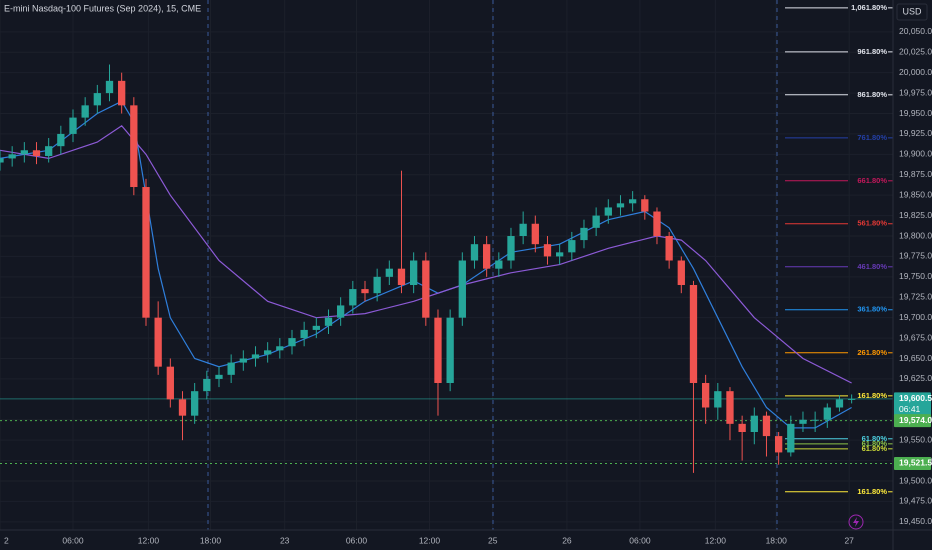 The height and width of the screenshot is (550, 932). What do you see at coordinates (869, 7) in the screenshot?
I see `fib-label: 1,061.80%` at bounding box center [869, 7].